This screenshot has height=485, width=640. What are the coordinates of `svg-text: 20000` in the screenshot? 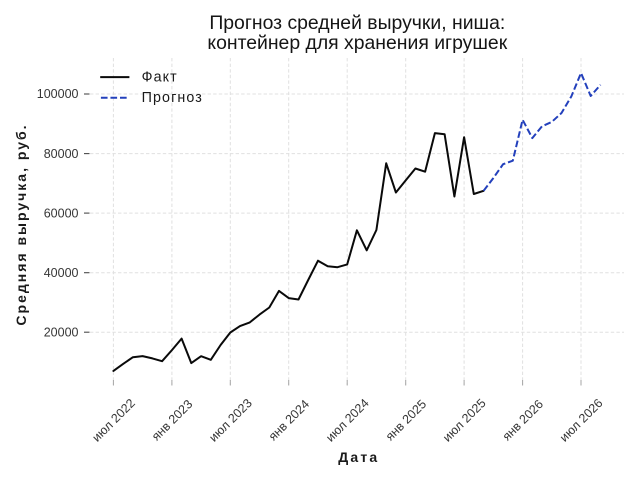 It's located at (61, 332).